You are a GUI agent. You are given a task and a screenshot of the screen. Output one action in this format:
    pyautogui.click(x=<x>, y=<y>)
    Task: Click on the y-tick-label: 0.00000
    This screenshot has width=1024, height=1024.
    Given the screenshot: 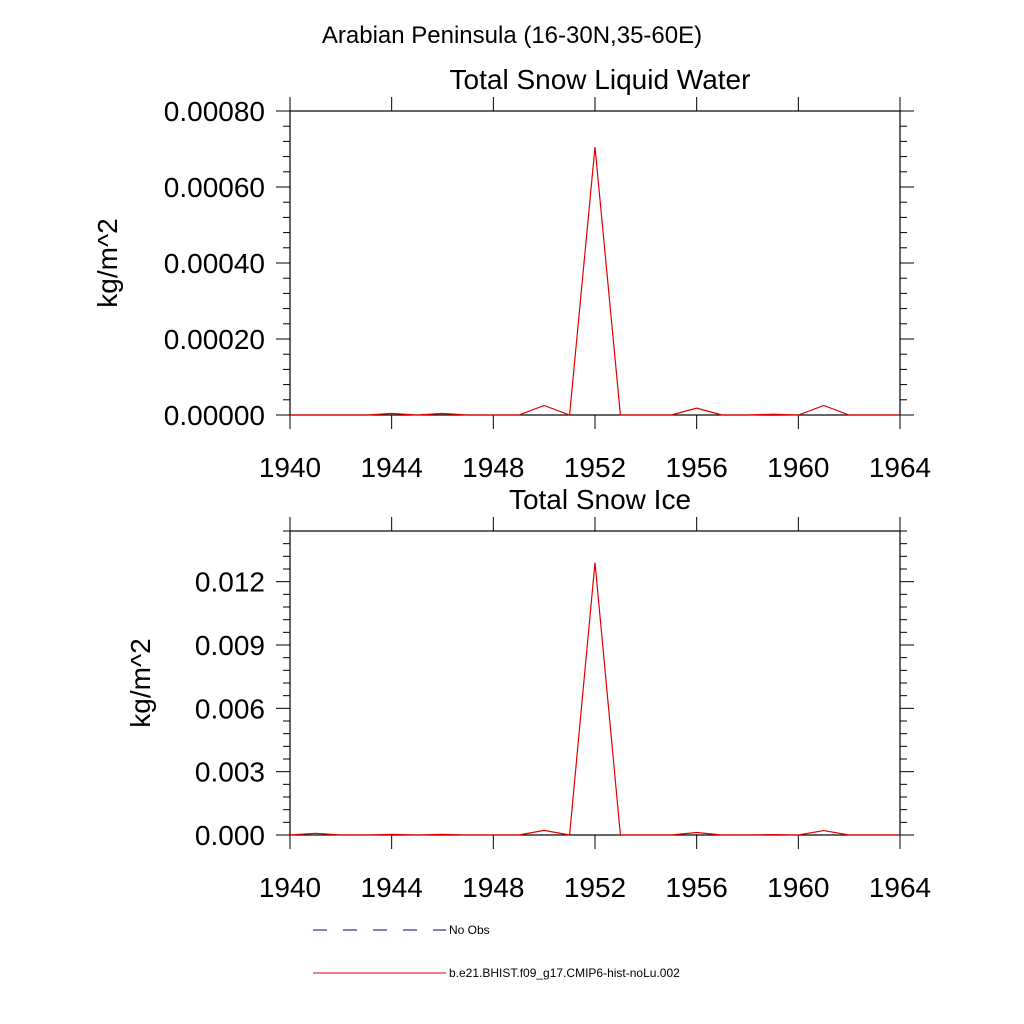 What is the action you would take?
    pyautogui.click(x=214, y=415)
    